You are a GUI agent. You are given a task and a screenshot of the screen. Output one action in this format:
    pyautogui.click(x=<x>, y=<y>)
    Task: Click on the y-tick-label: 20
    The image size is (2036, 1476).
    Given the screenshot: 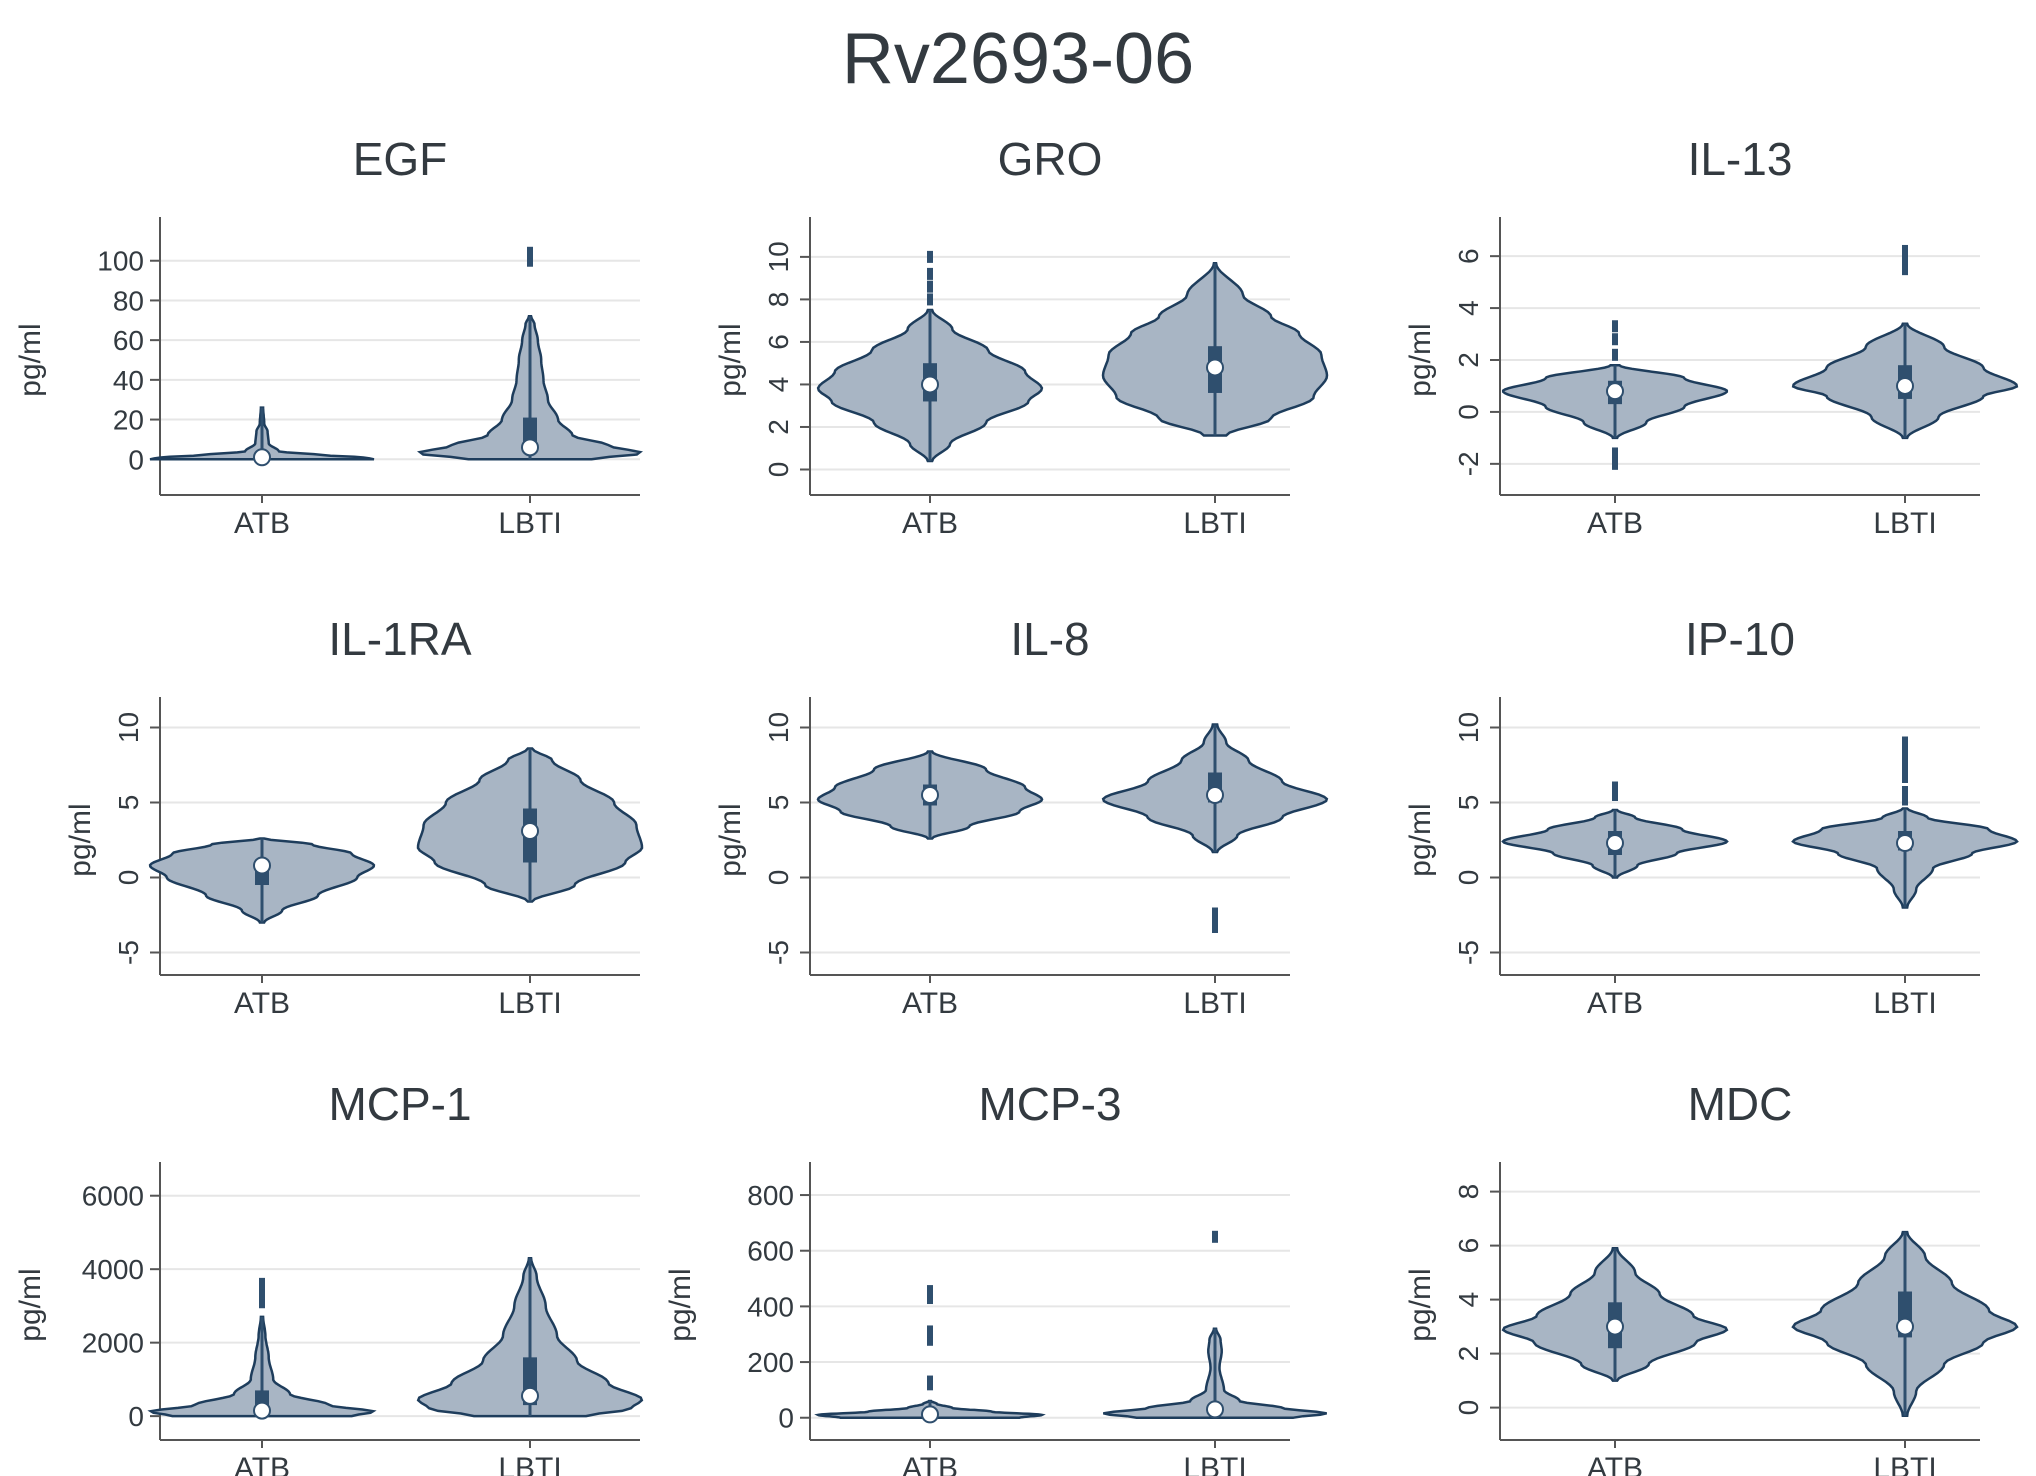 What is the action you would take?
    pyautogui.click(x=128, y=420)
    